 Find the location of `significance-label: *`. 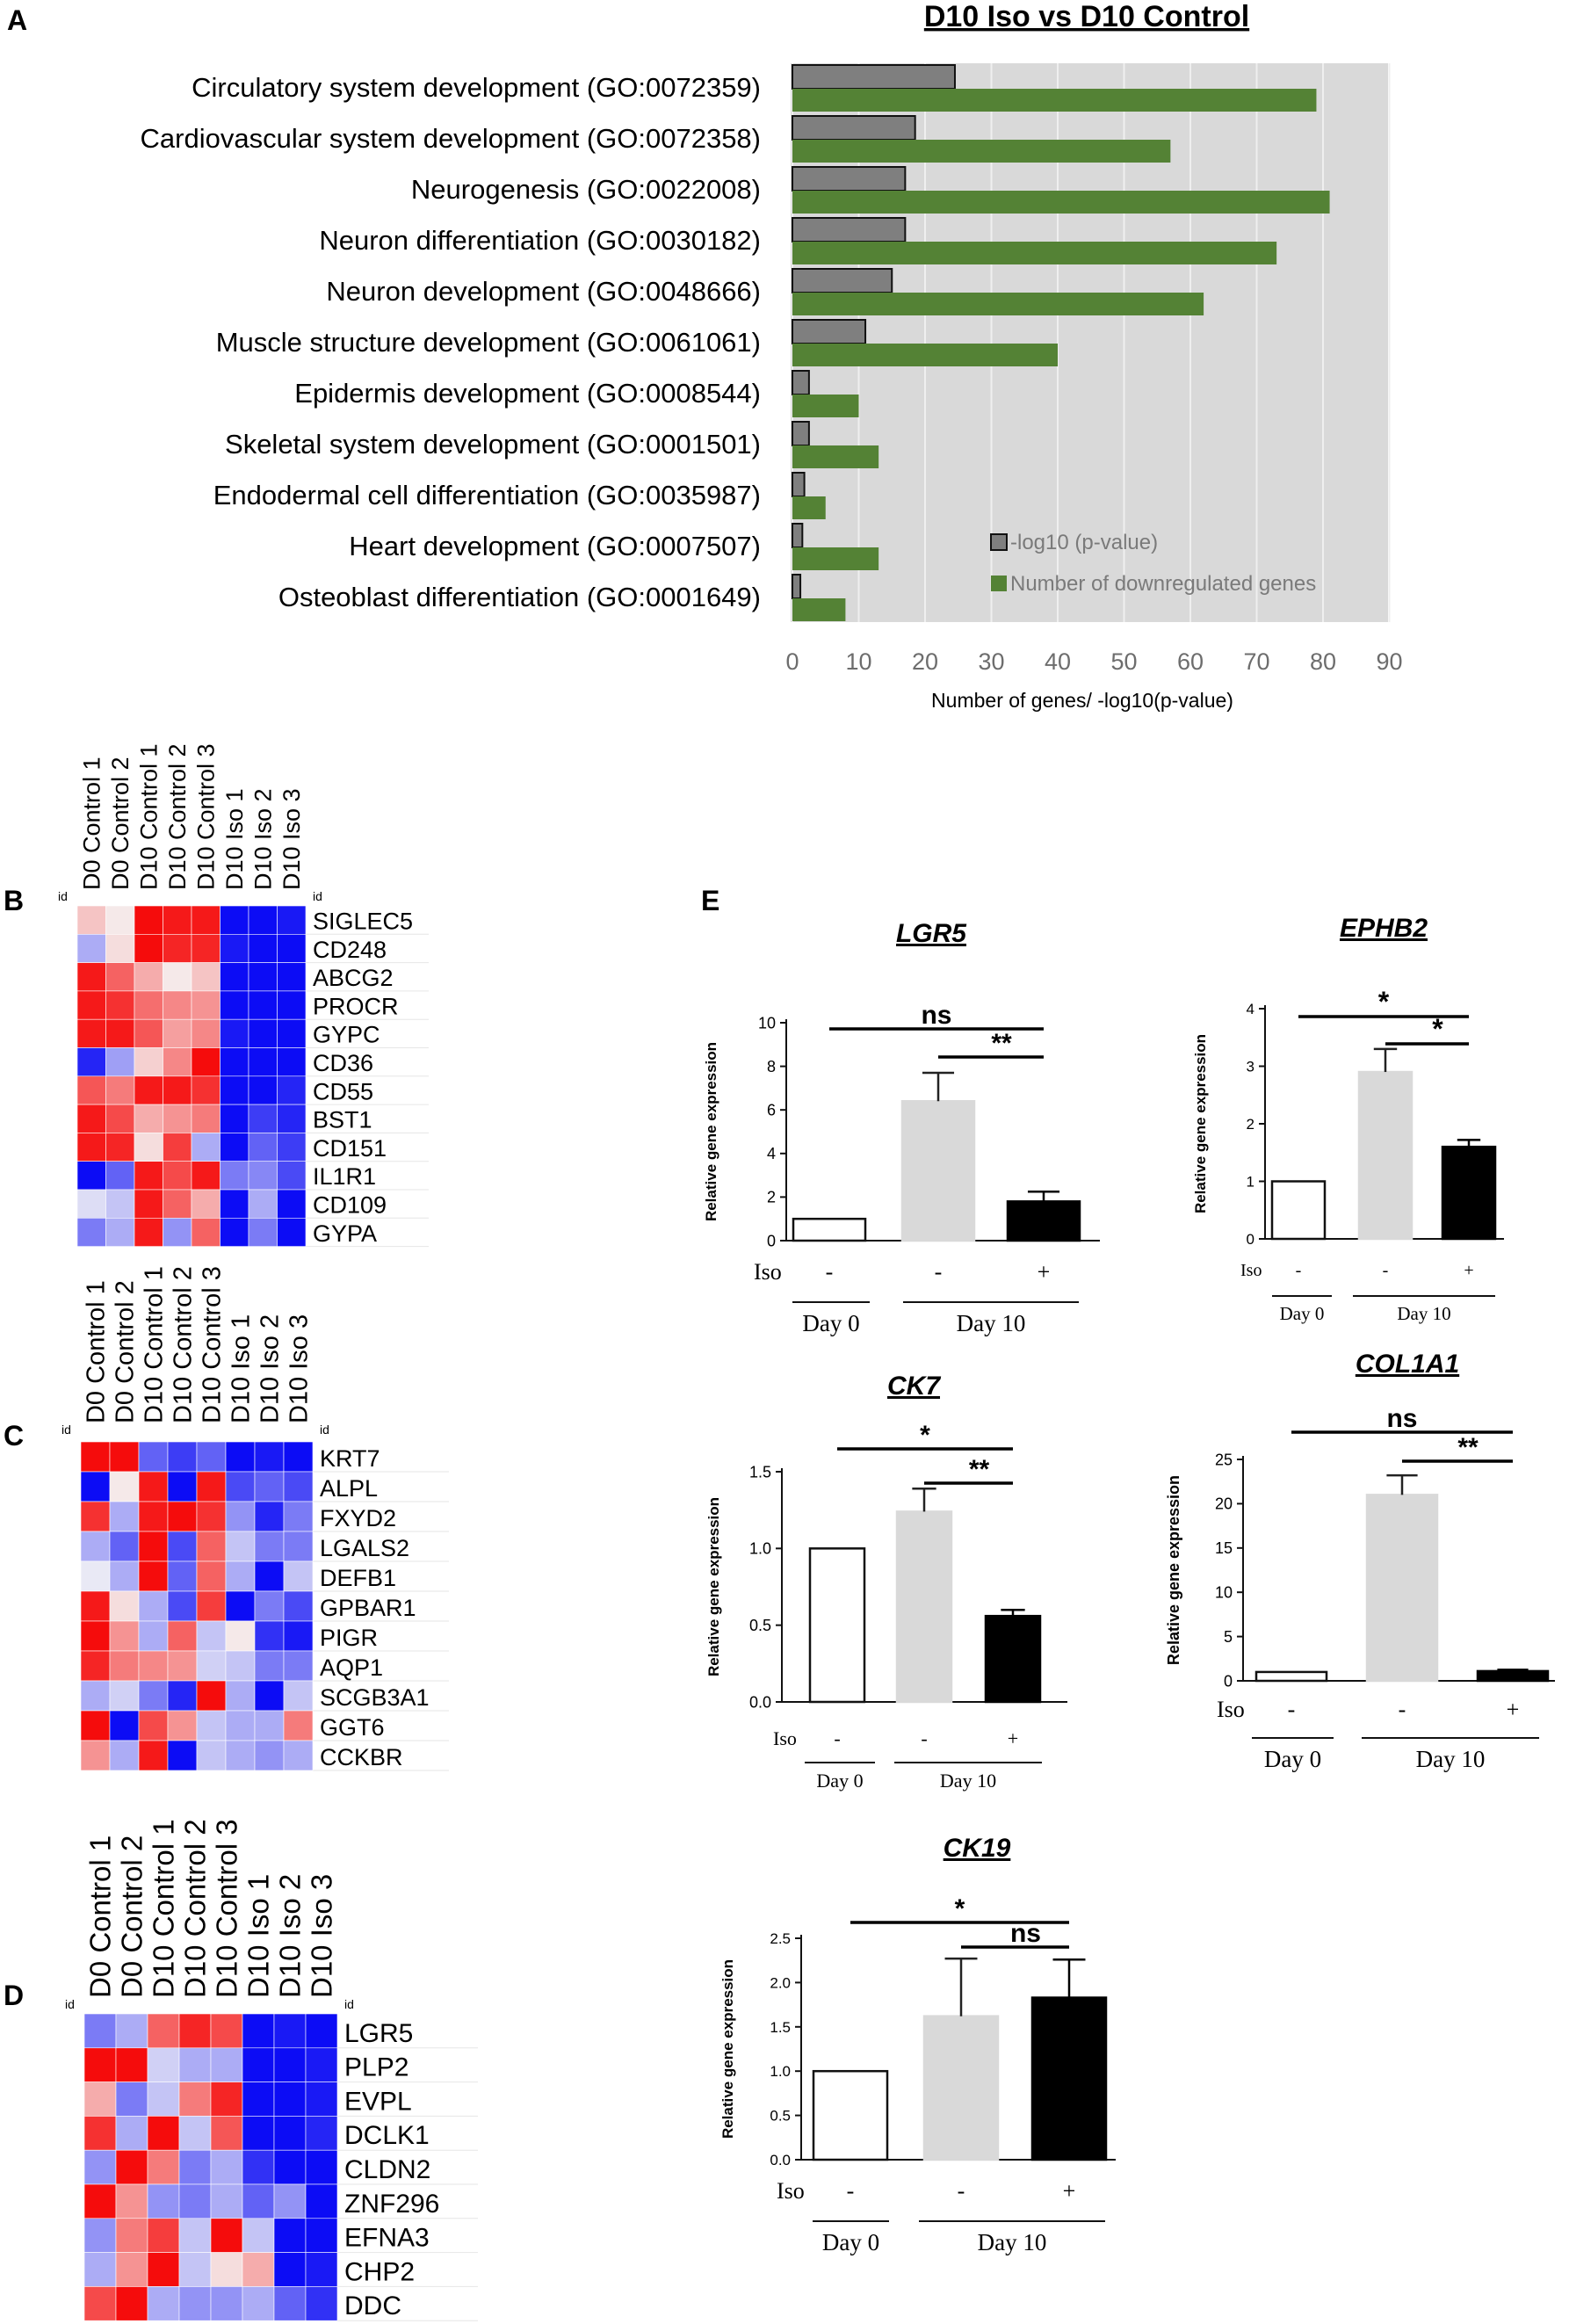

significance-label: * is located at coordinates (960, 1909).